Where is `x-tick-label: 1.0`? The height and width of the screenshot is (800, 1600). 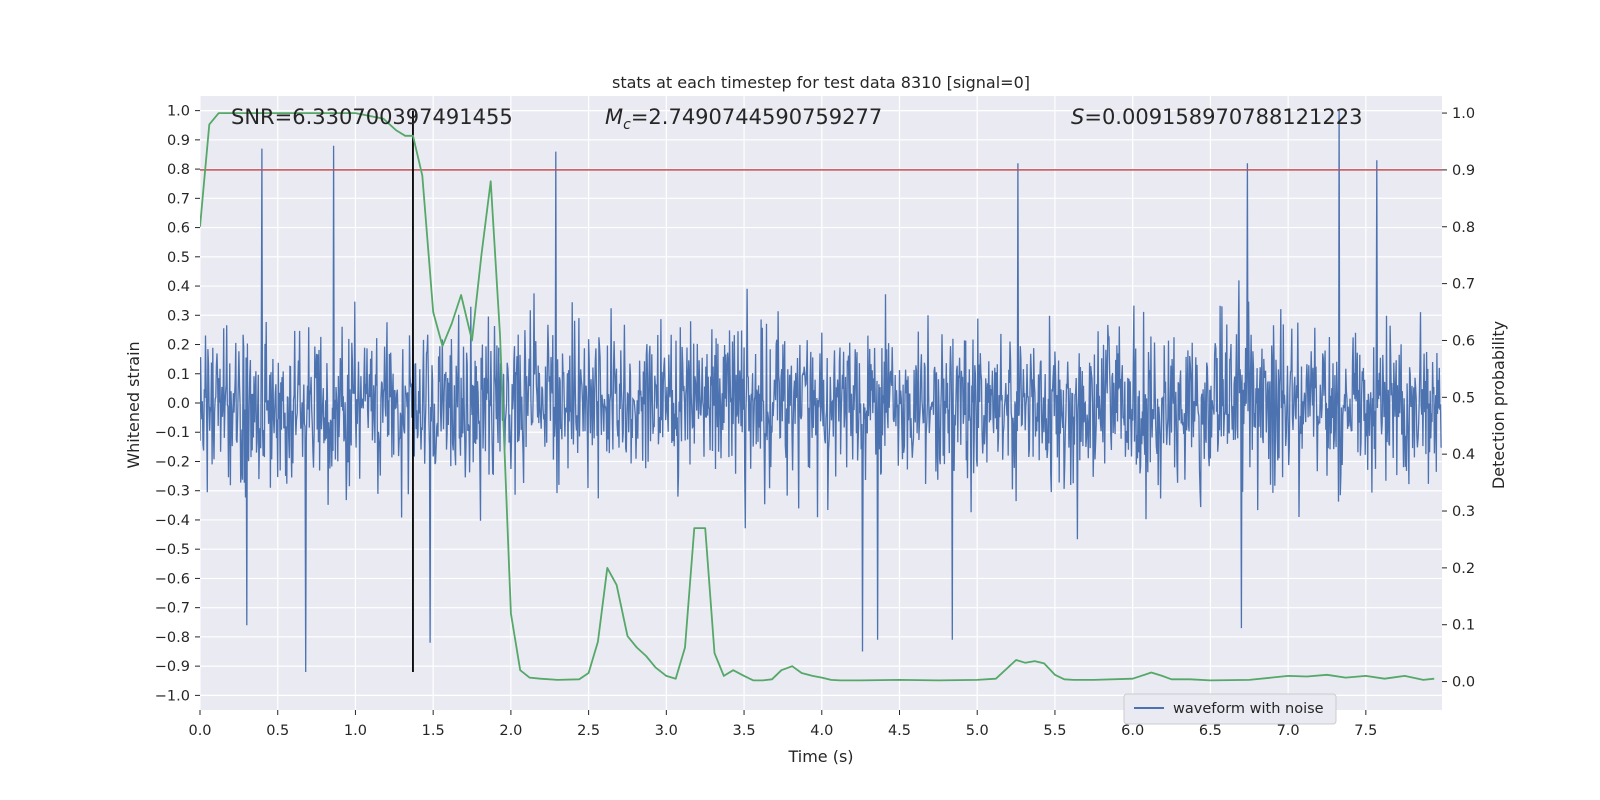 x-tick-label: 1.0 is located at coordinates (355, 731).